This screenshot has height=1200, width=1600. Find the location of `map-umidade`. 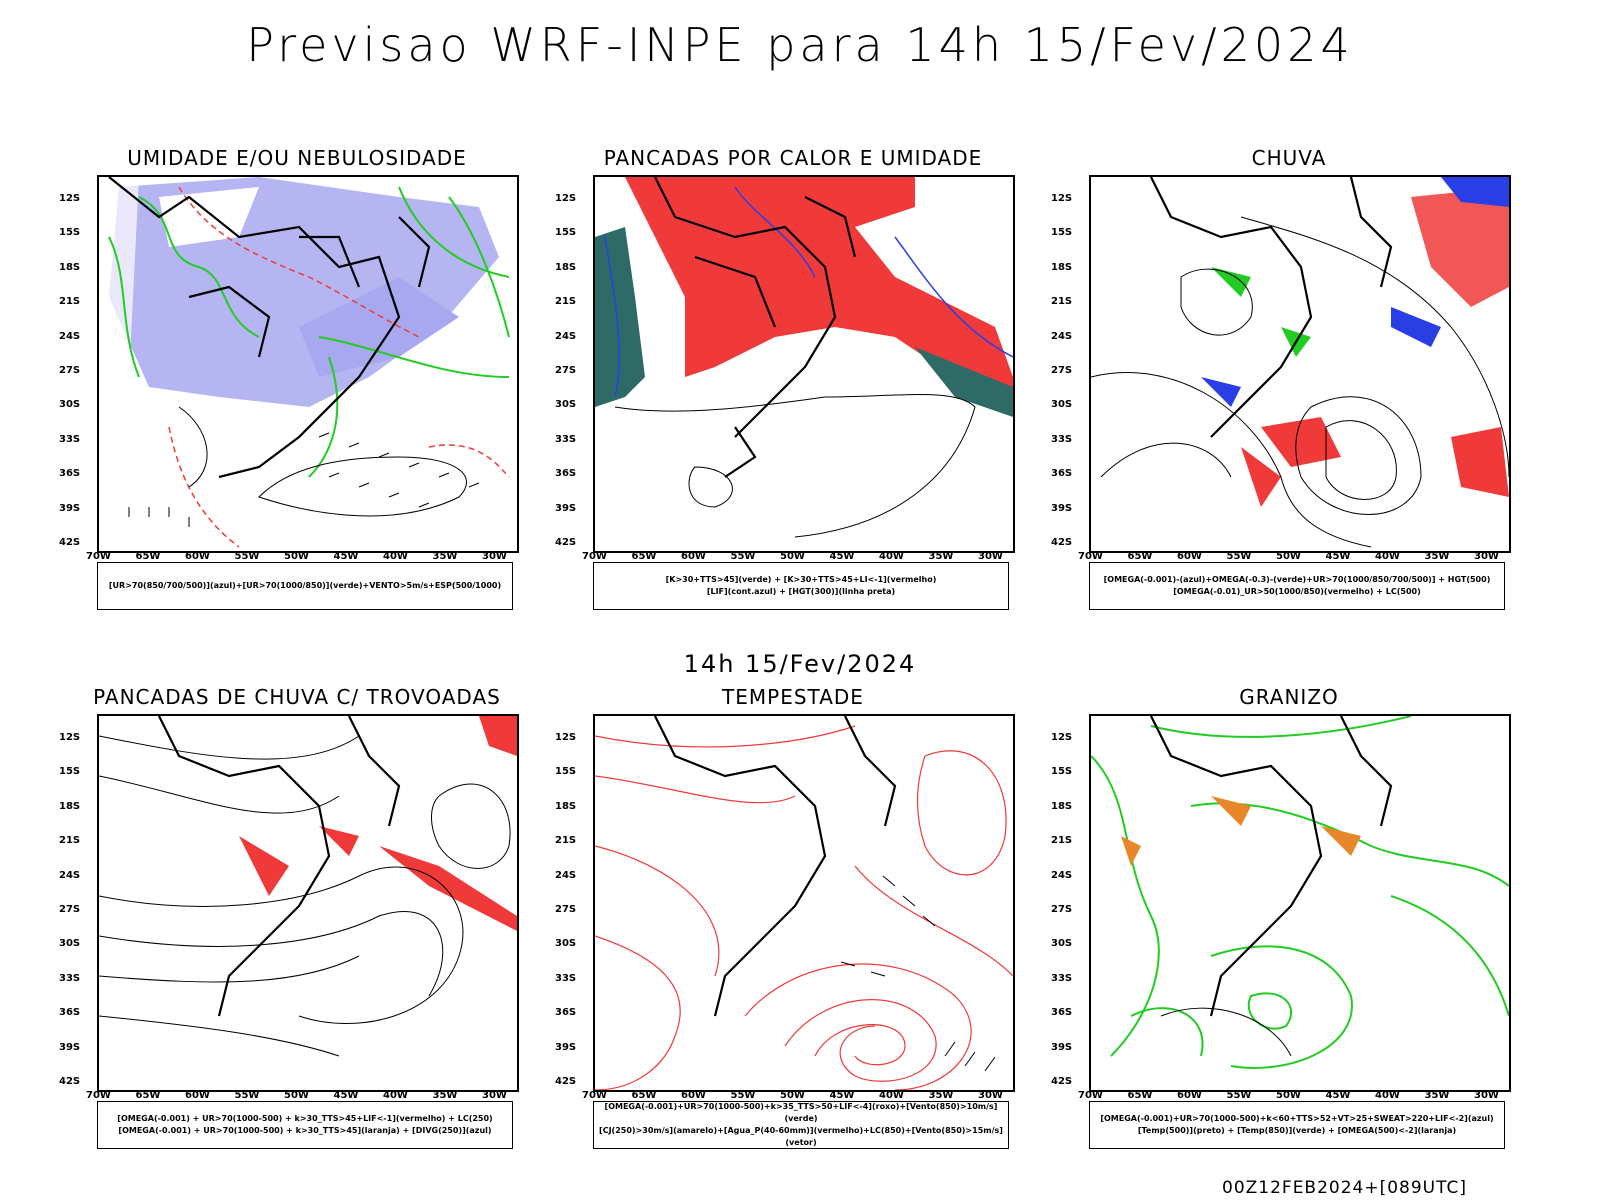

map-umidade is located at coordinates (304, 362).